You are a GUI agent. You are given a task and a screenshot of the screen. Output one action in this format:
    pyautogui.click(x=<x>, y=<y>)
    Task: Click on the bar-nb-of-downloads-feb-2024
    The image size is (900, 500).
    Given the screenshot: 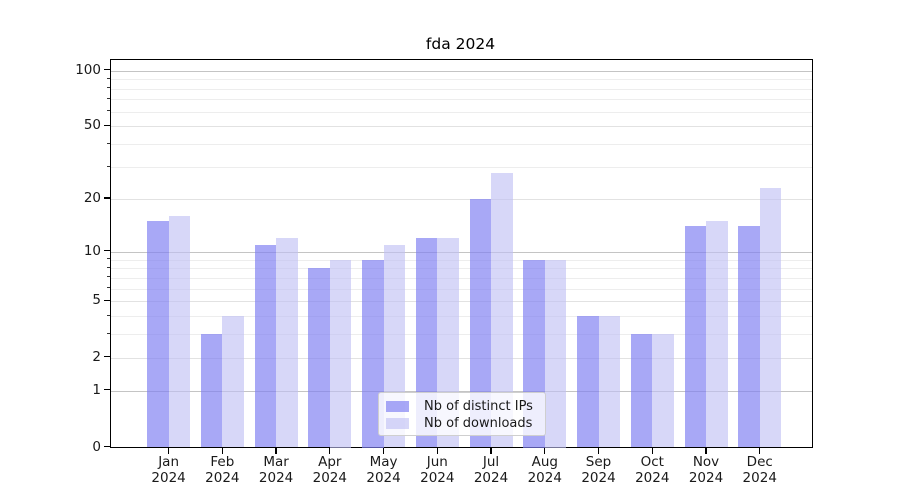 What is the action you would take?
    pyautogui.click(x=233, y=382)
    